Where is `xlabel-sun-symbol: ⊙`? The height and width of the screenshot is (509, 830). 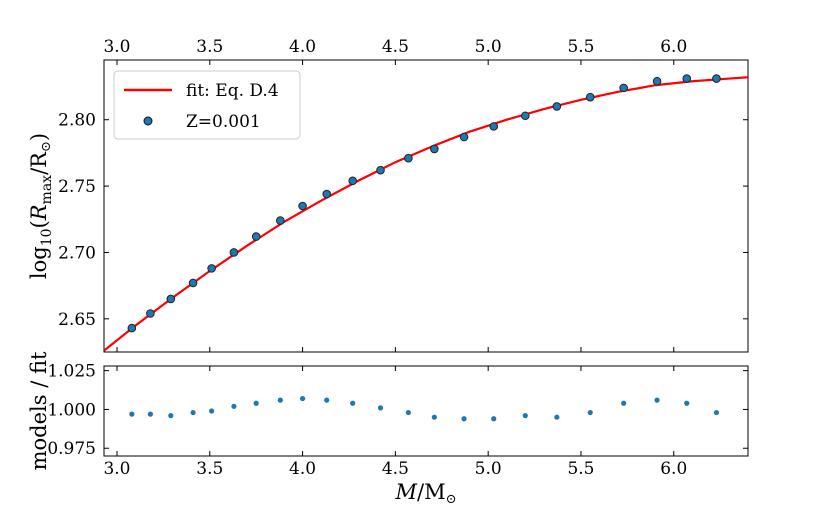 xlabel-sun-symbol: ⊙ is located at coordinates (451, 499).